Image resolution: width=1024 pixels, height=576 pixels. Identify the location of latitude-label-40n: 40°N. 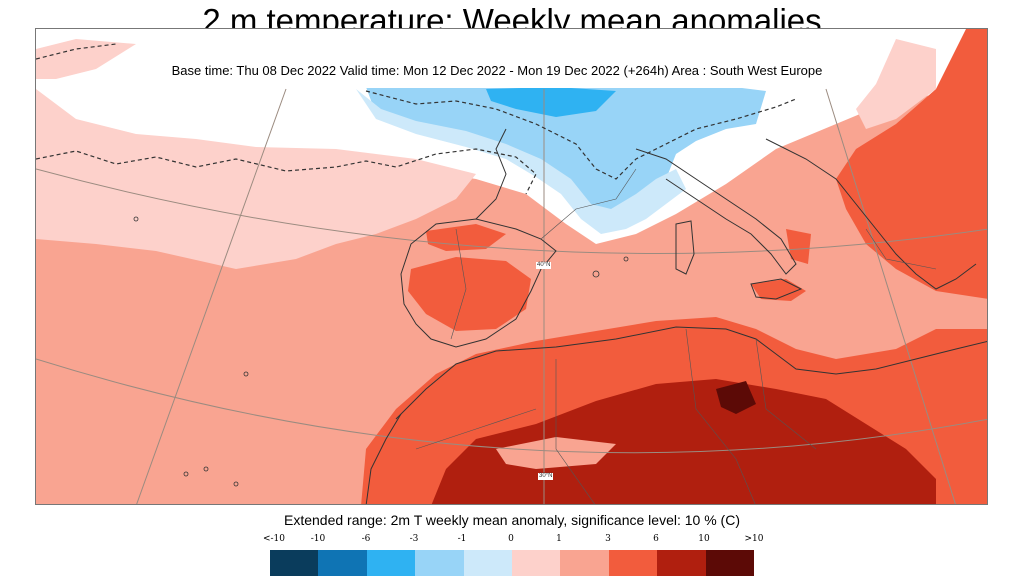
(544, 265).